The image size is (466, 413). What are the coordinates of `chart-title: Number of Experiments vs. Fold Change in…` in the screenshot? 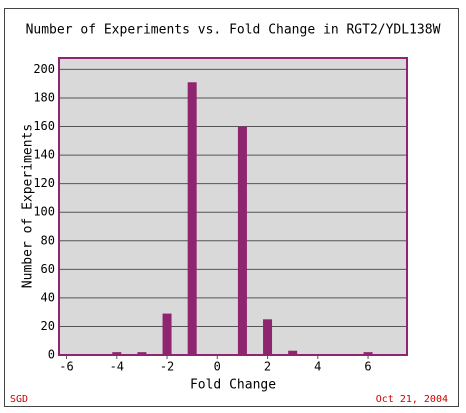 It's located at (233, 30).